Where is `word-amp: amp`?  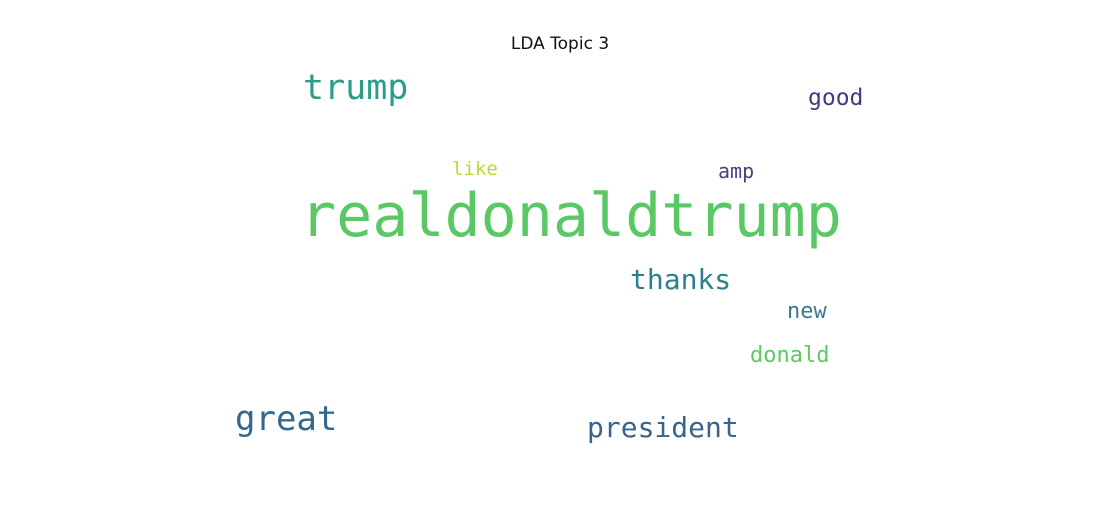
word-amp: amp is located at coordinates (736, 171).